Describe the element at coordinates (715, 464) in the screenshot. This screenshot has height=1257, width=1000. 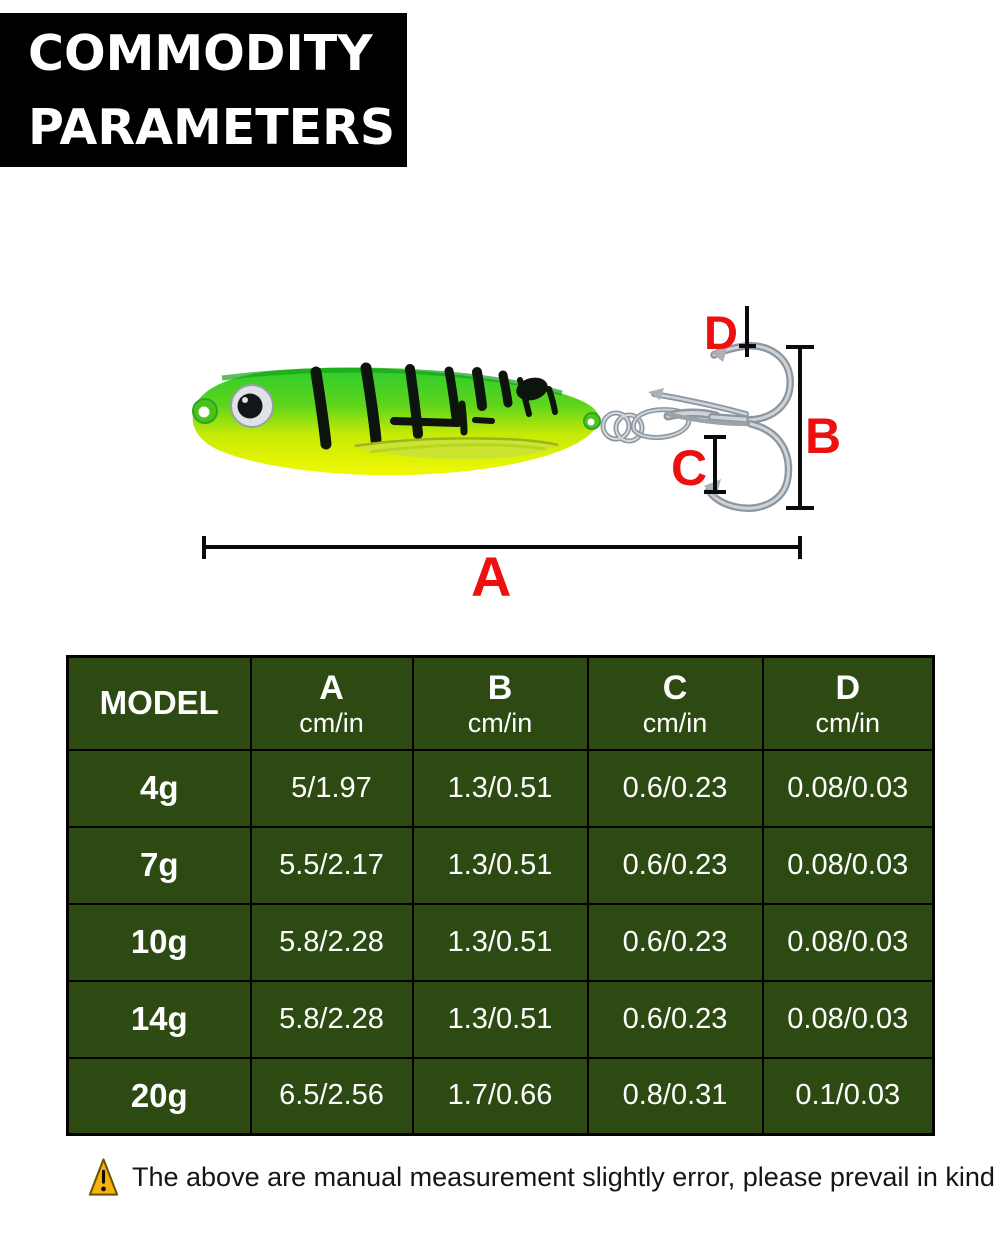
I see `dimension-line-c` at that location.